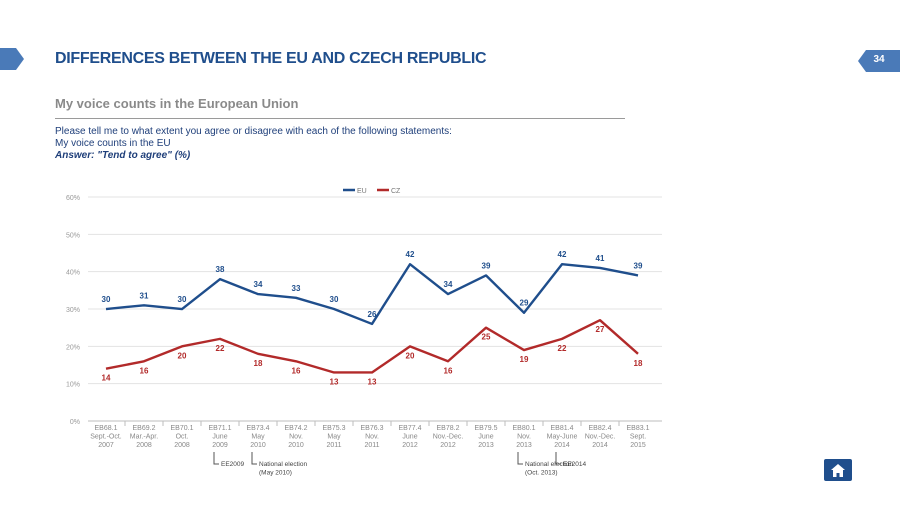 The height and width of the screenshot is (506, 900). What do you see at coordinates (340, 118) in the screenshot?
I see `divider` at bounding box center [340, 118].